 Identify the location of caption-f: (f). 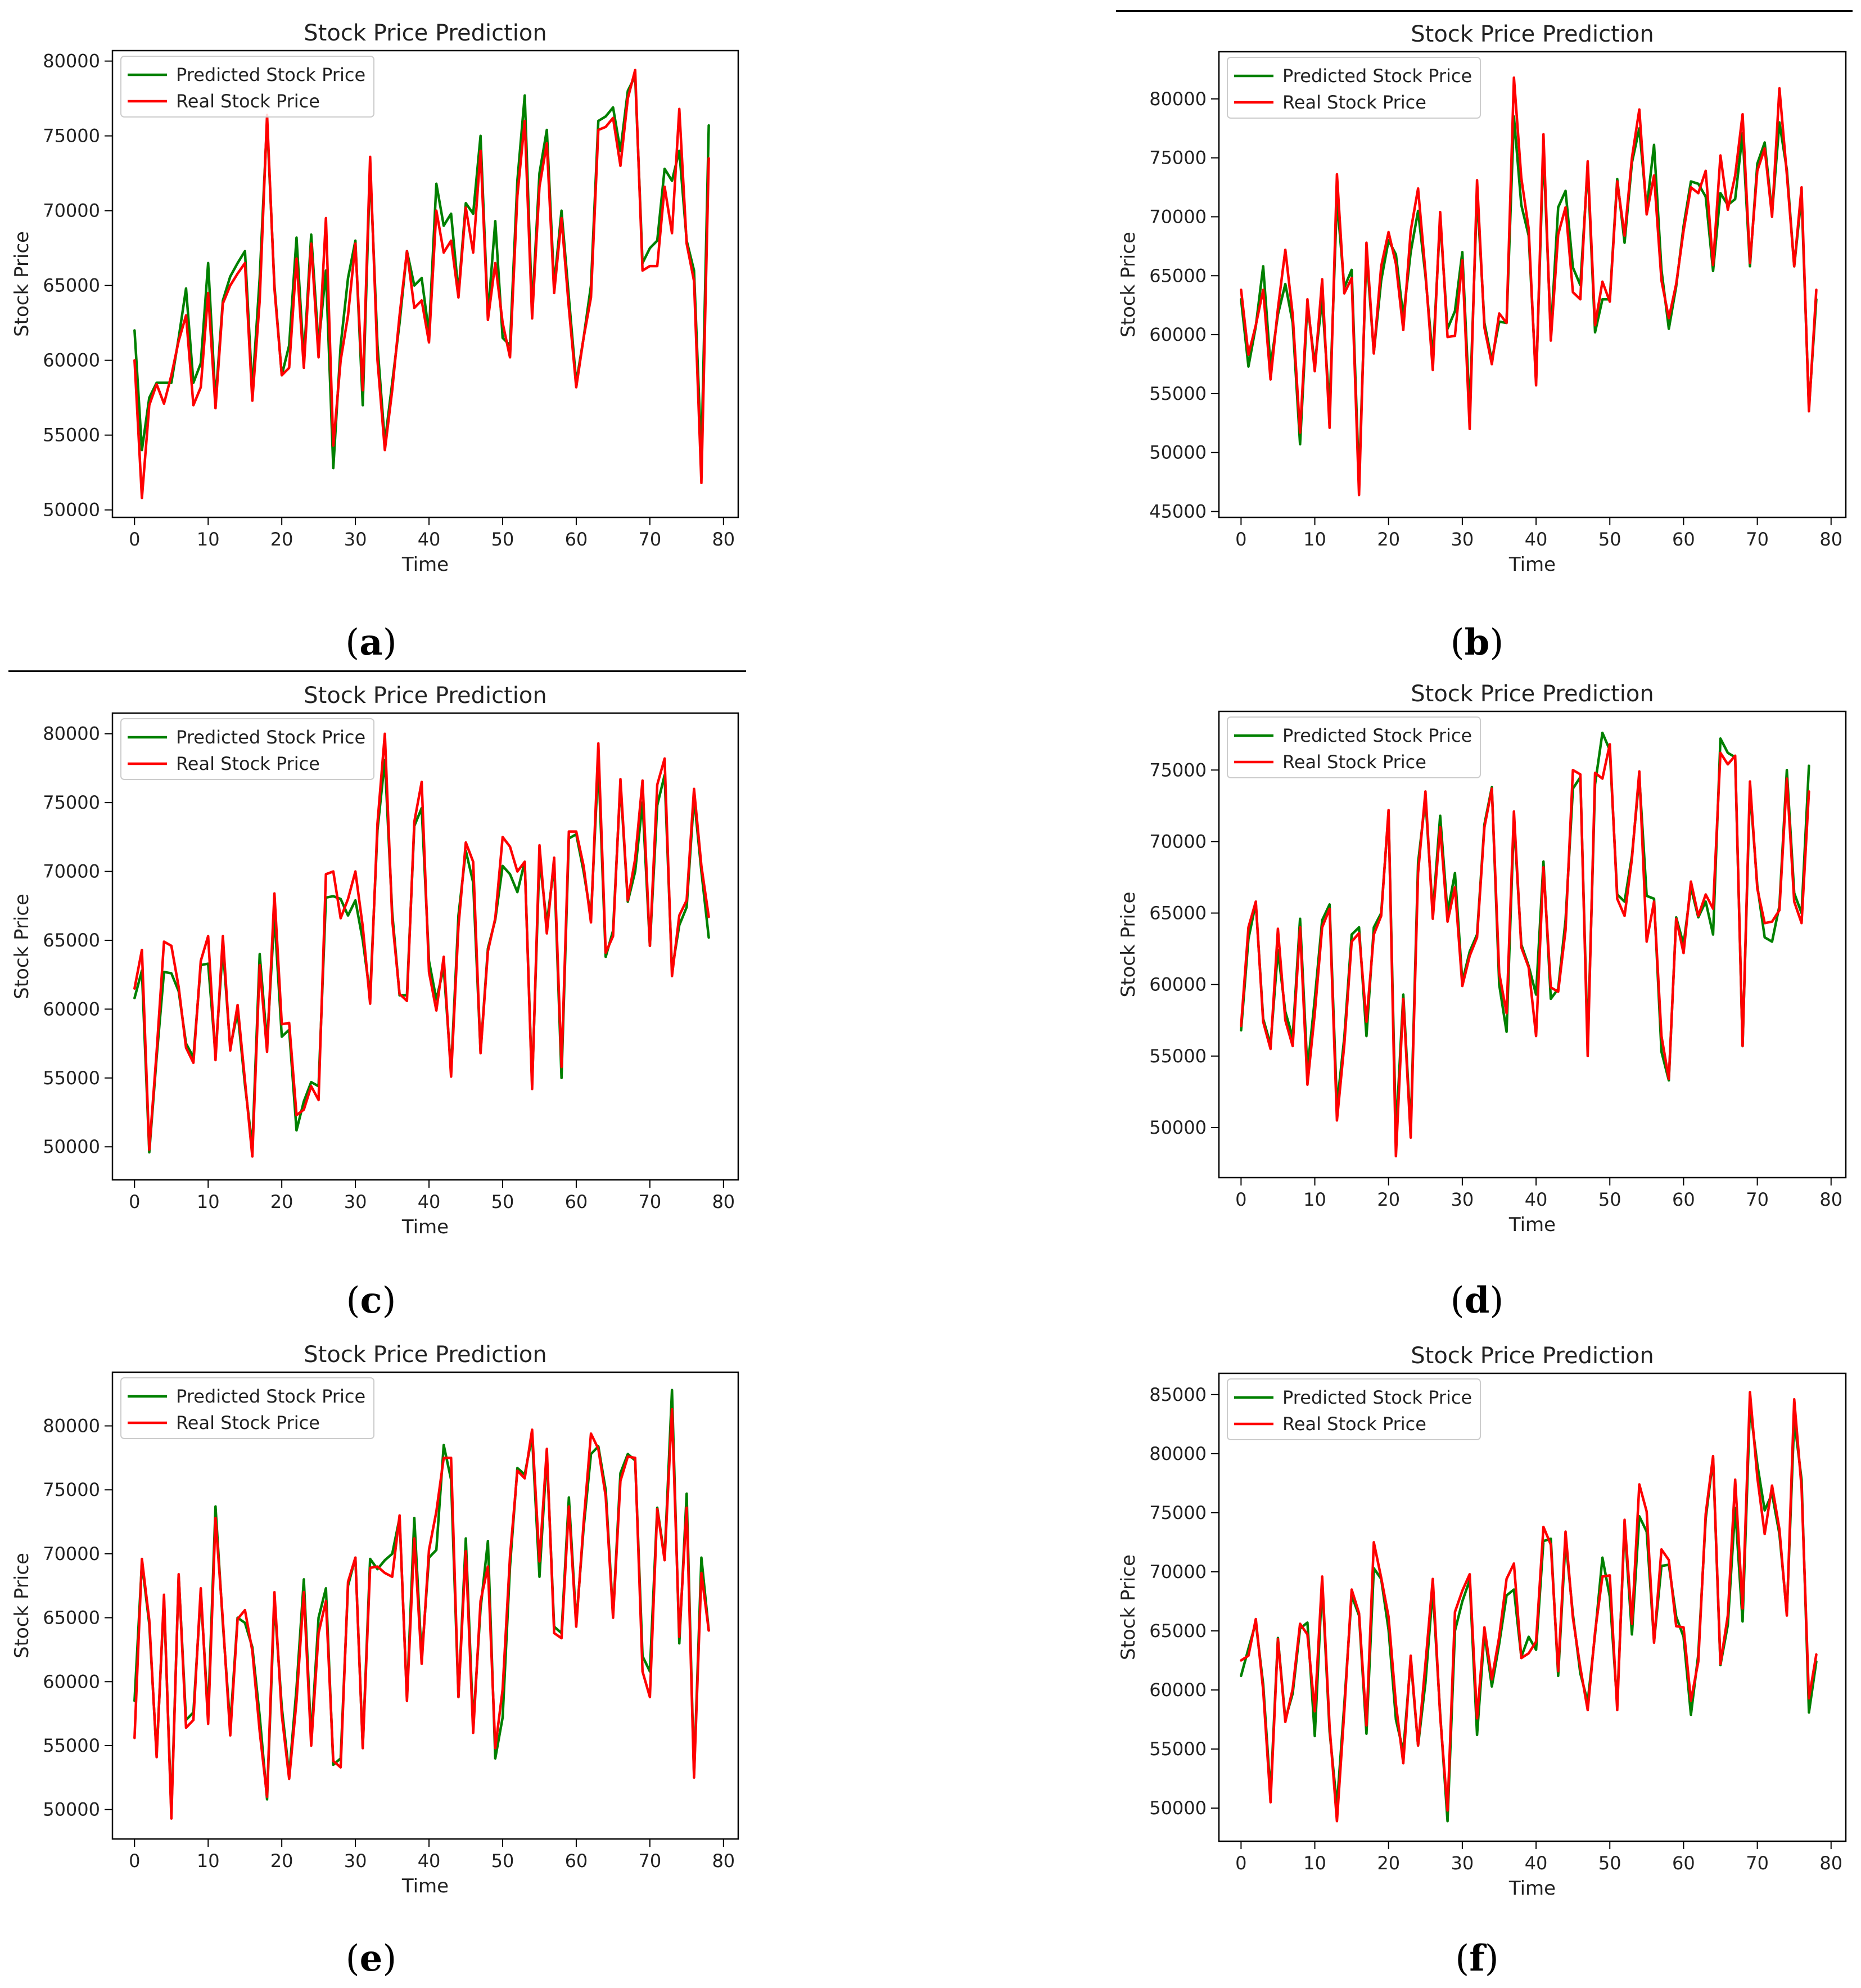
(1477, 1959).